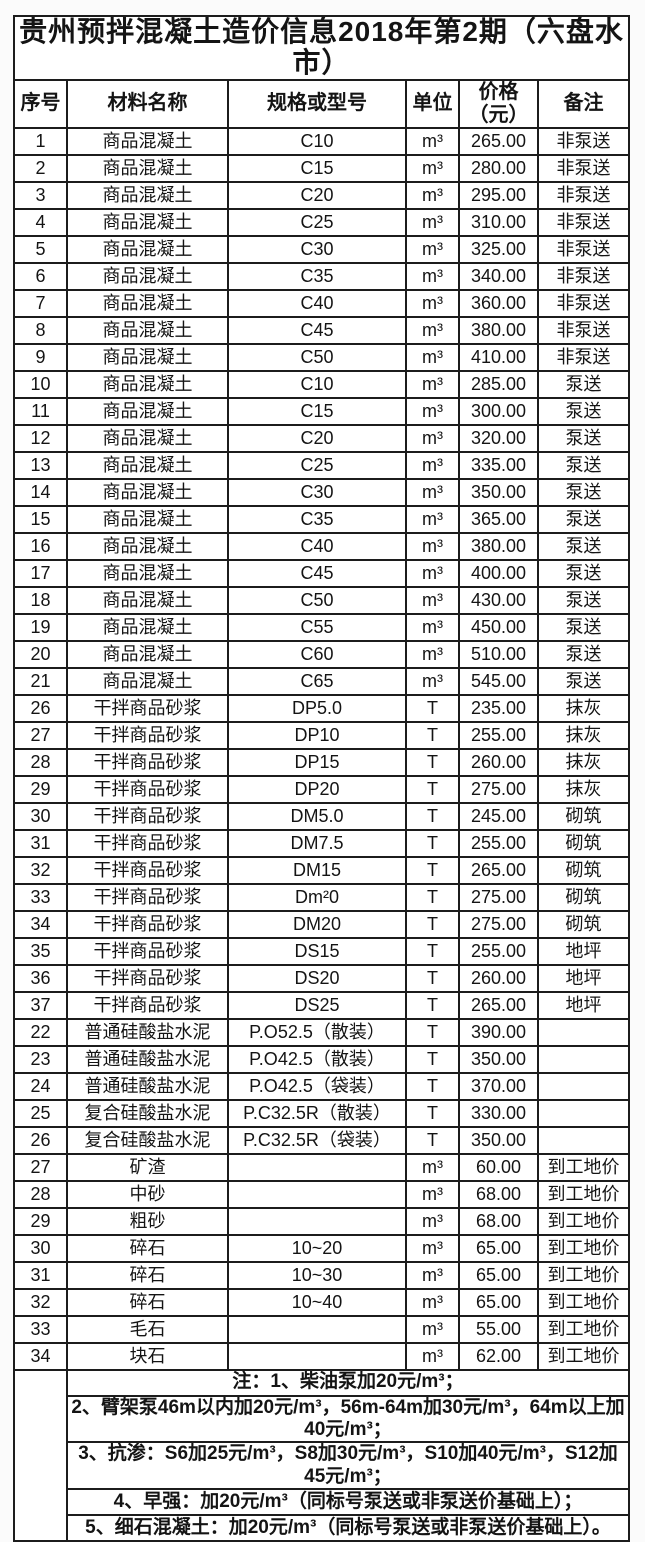 This screenshot has height=1542, width=645. I want to click on cell-price: 350.00, so click(498, 1140).